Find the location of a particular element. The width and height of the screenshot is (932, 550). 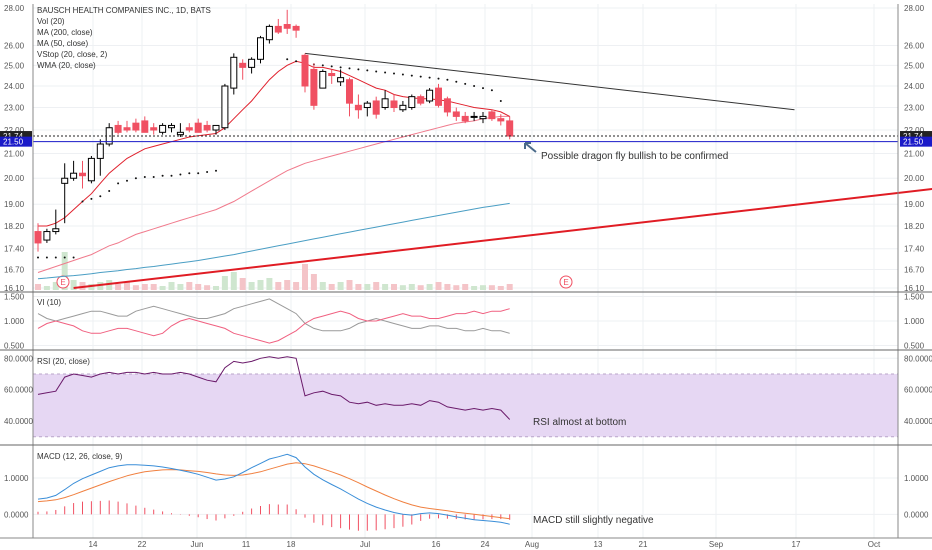

rsi-pane is located at coordinates (465, 397).